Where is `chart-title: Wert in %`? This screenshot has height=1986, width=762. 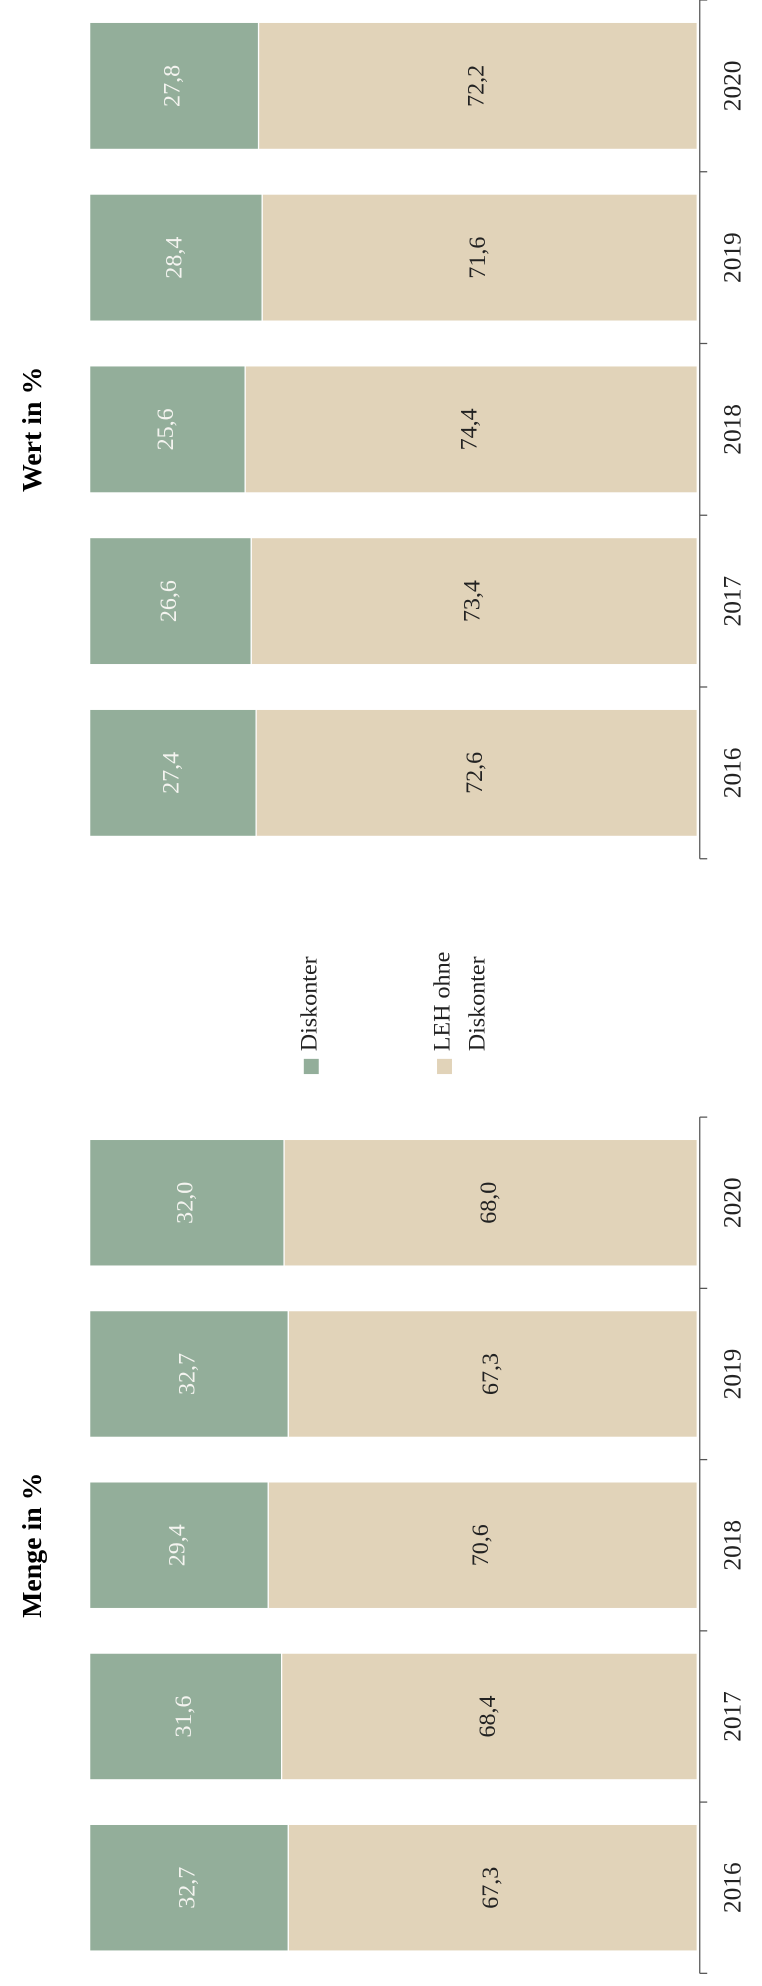
chart-title: Wert in % is located at coordinates (31, 429).